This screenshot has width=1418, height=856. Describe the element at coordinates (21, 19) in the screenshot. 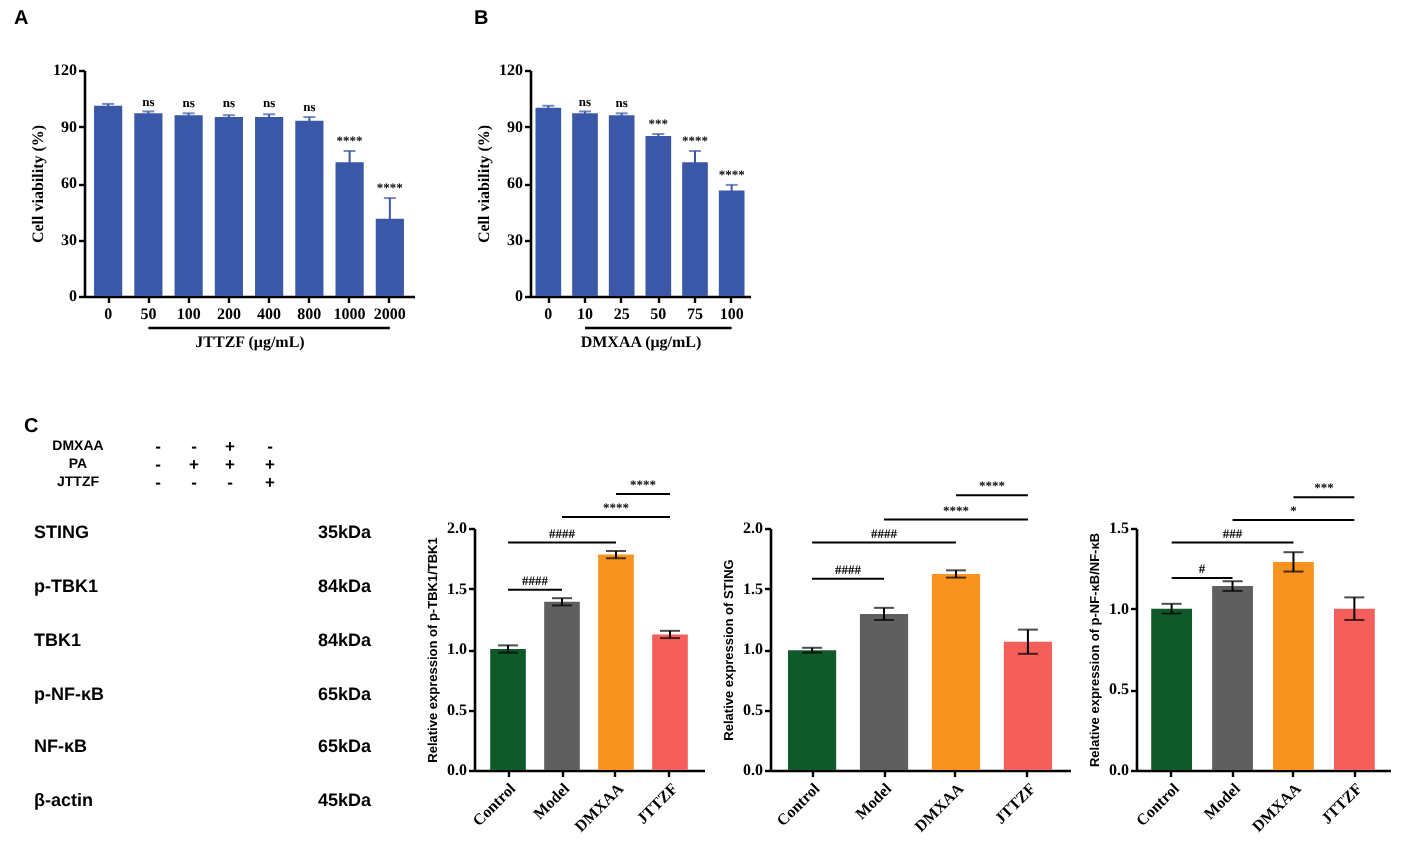

I see `chart-title: A` at that location.